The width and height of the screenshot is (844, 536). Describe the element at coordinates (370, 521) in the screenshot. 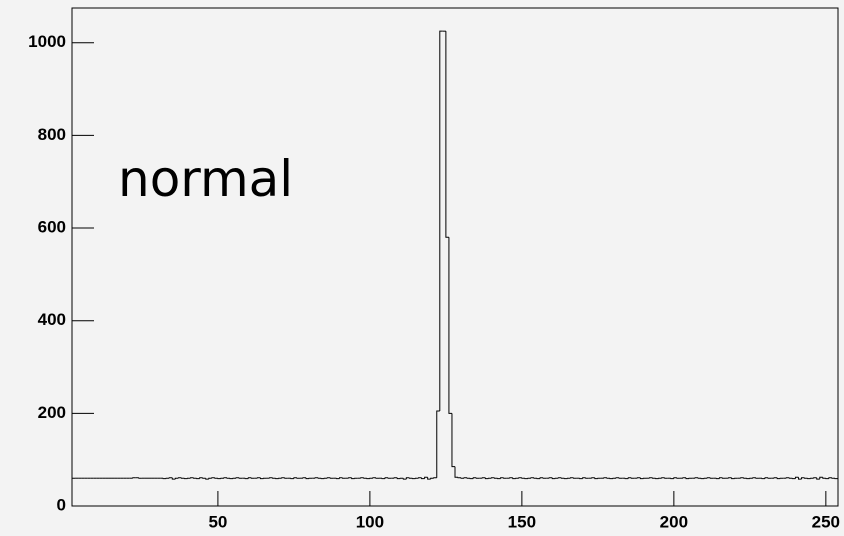

I see `x-tick-label: 100` at that location.